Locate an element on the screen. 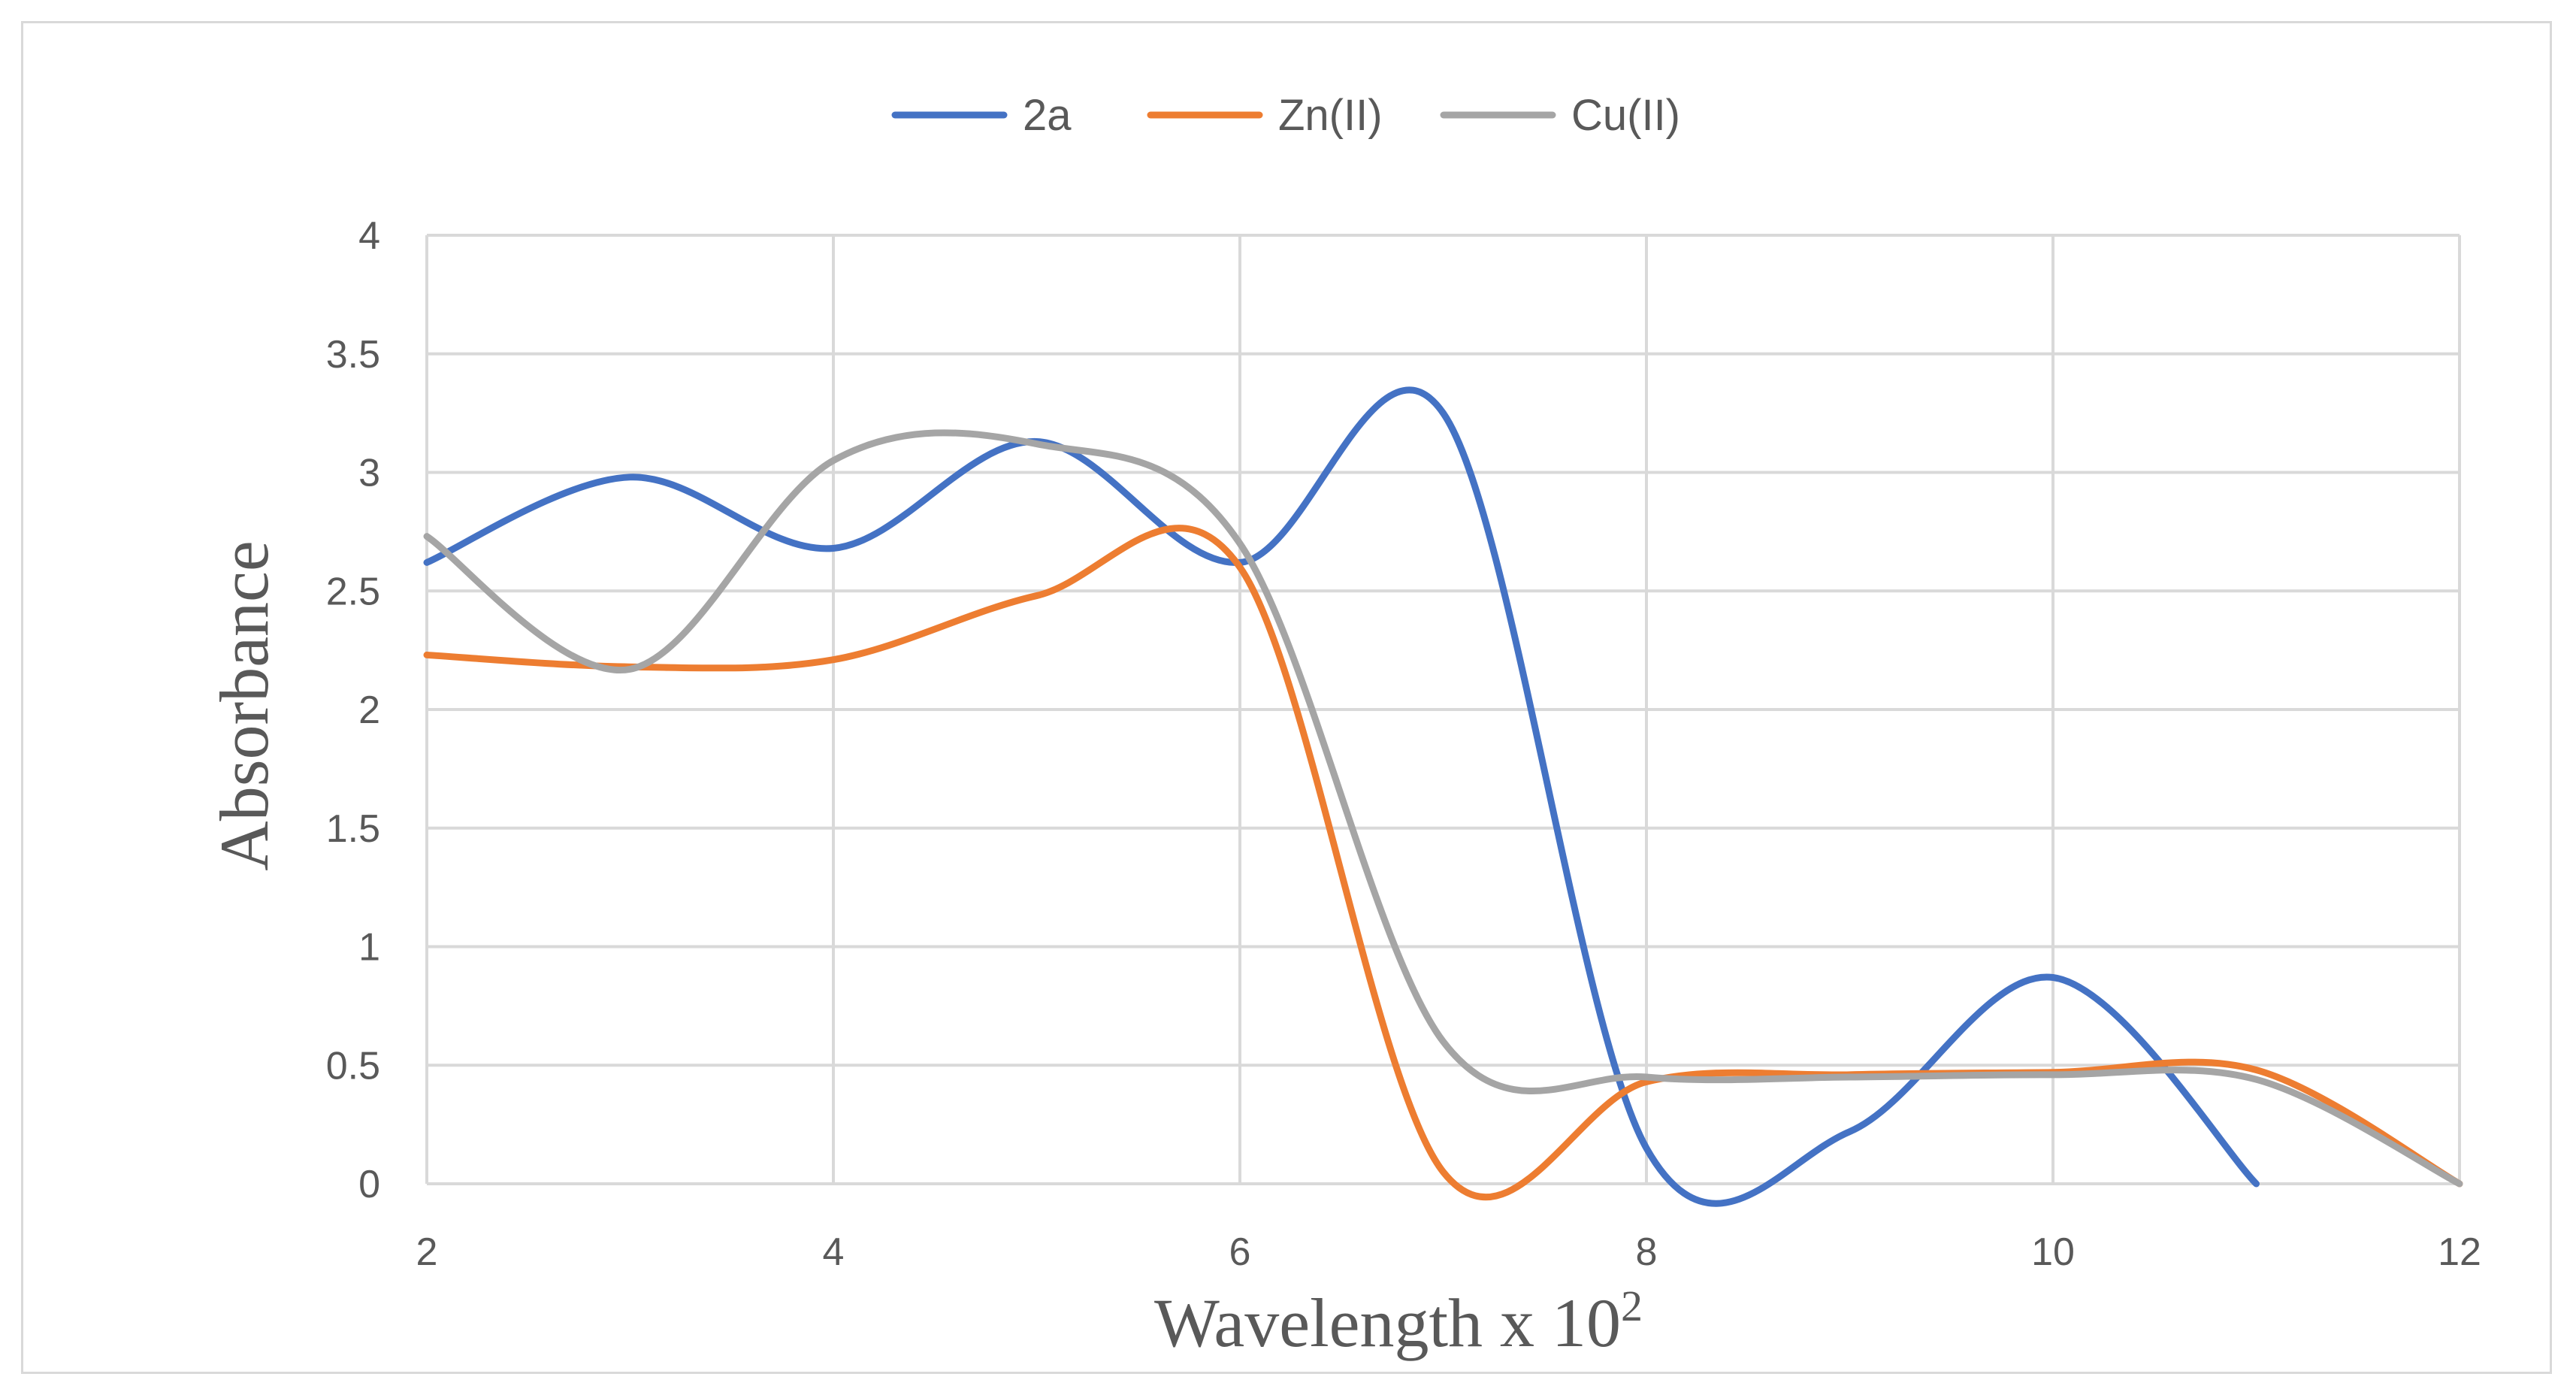  y-tick-label: 0 is located at coordinates (369, 1184).